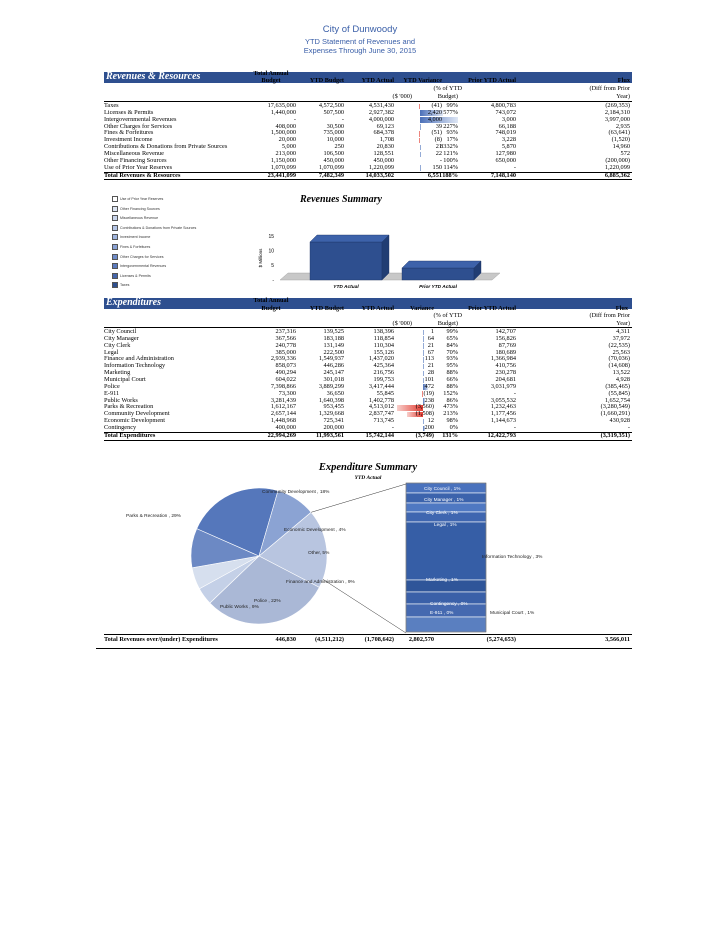  Describe the element at coordinates (429, 427) in the screenshot. I see `cell-variance: 200` at that location.